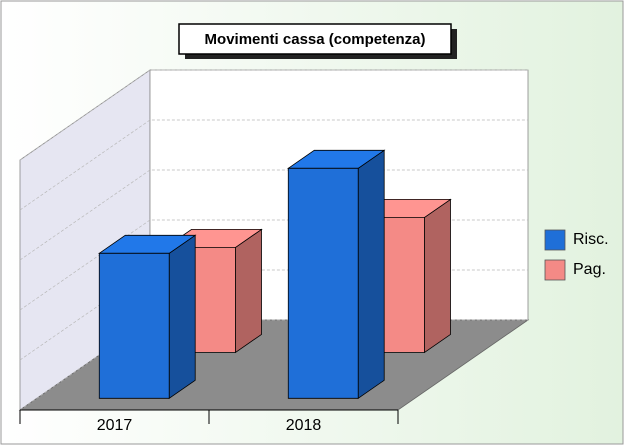 The width and height of the screenshot is (625, 446). Describe the element at coordinates (115, 425) in the screenshot. I see `x-tick-label: 2017` at that location.